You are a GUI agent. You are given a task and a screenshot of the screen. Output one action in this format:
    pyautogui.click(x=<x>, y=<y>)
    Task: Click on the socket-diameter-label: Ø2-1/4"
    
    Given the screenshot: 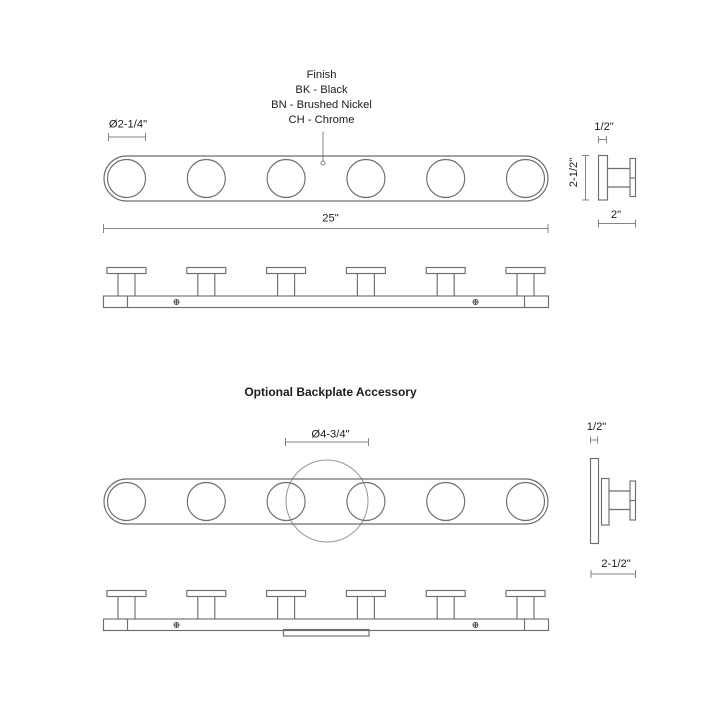 What is the action you would take?
    pyautogui.click(x=128, y=125)
    